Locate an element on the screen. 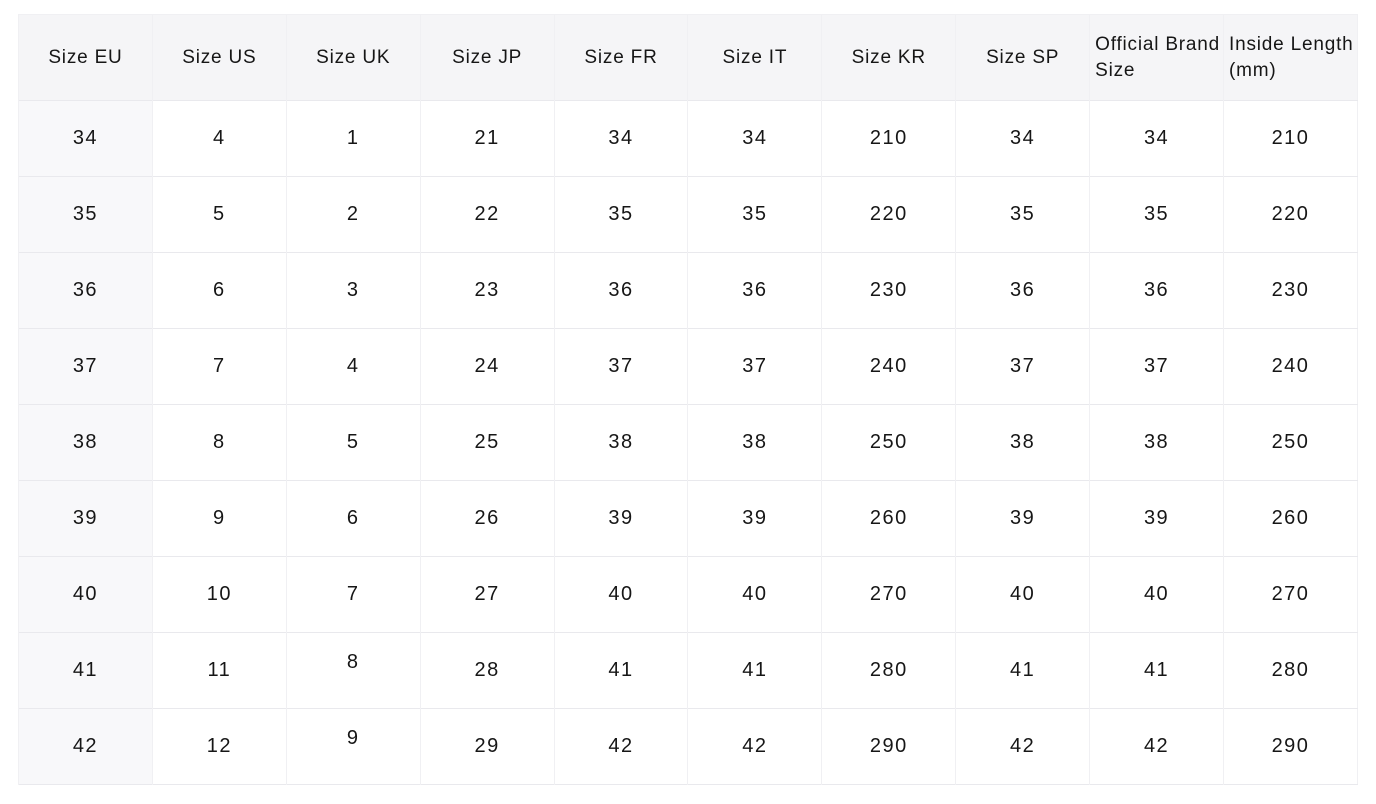  column-header-size-uk: Size UK is located at coordinates (353, 57).